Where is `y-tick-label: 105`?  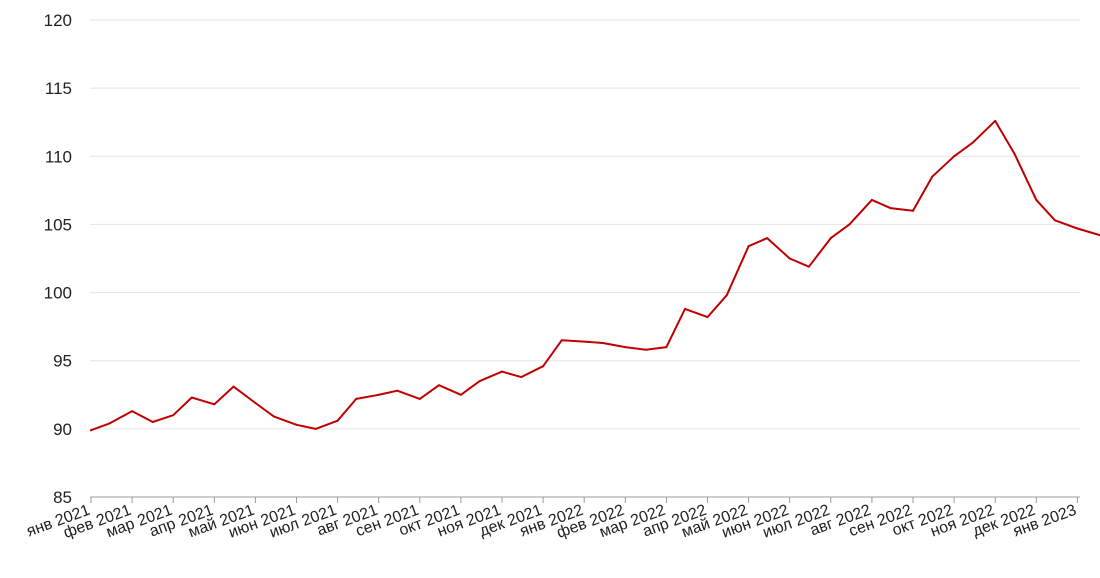 y-tick-label: 105 is located at coordinates (58, 224).